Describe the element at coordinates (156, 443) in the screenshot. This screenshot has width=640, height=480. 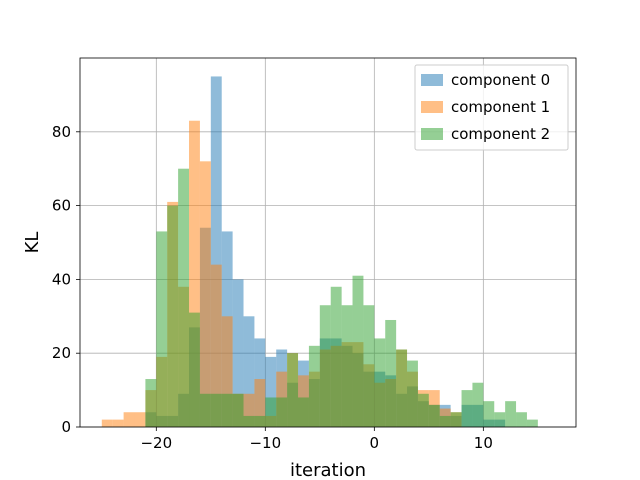
I see `x-tick-label: −20` at that location.